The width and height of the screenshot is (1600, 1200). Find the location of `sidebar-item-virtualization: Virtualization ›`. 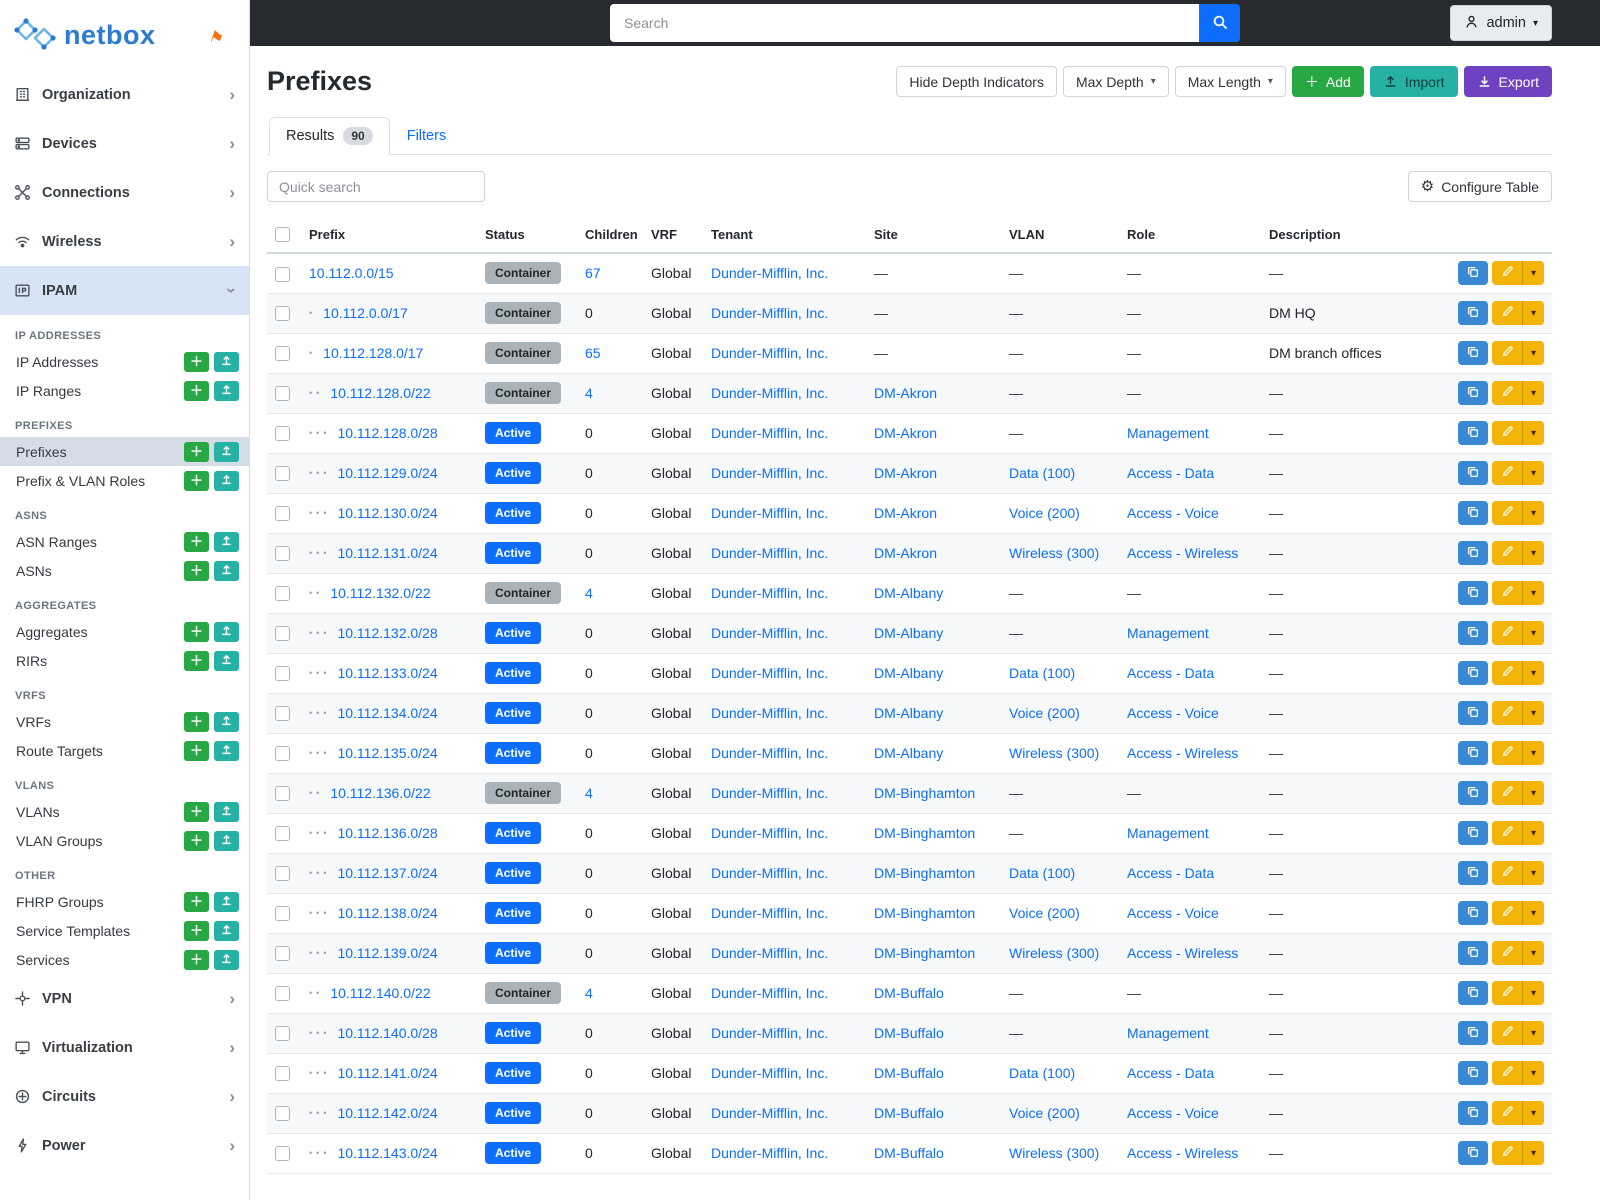

sidebar-item-virtualization: Virtualization › is located at coordinates (124, 1047).